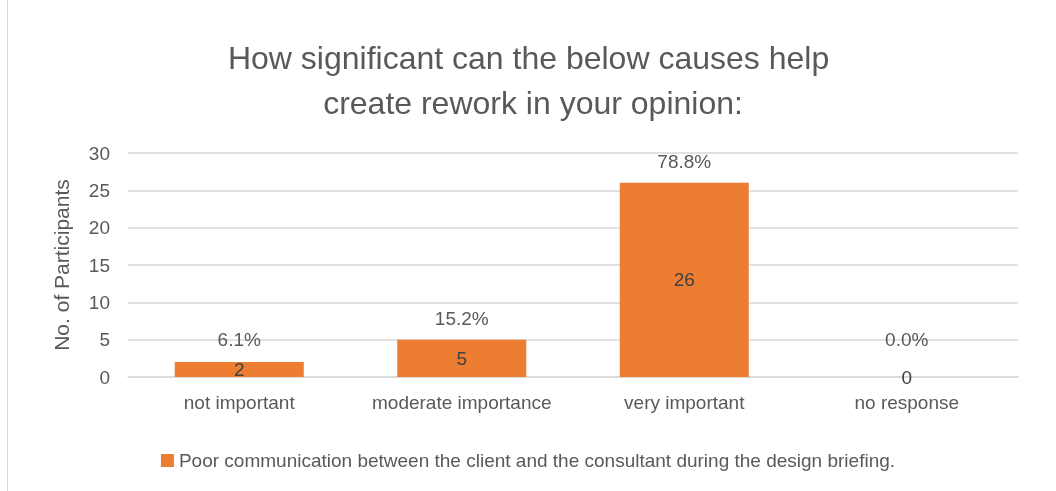 This screenshot has height=491, width=1056. I want to click on y-tick-label: 30, so click(99, 153).